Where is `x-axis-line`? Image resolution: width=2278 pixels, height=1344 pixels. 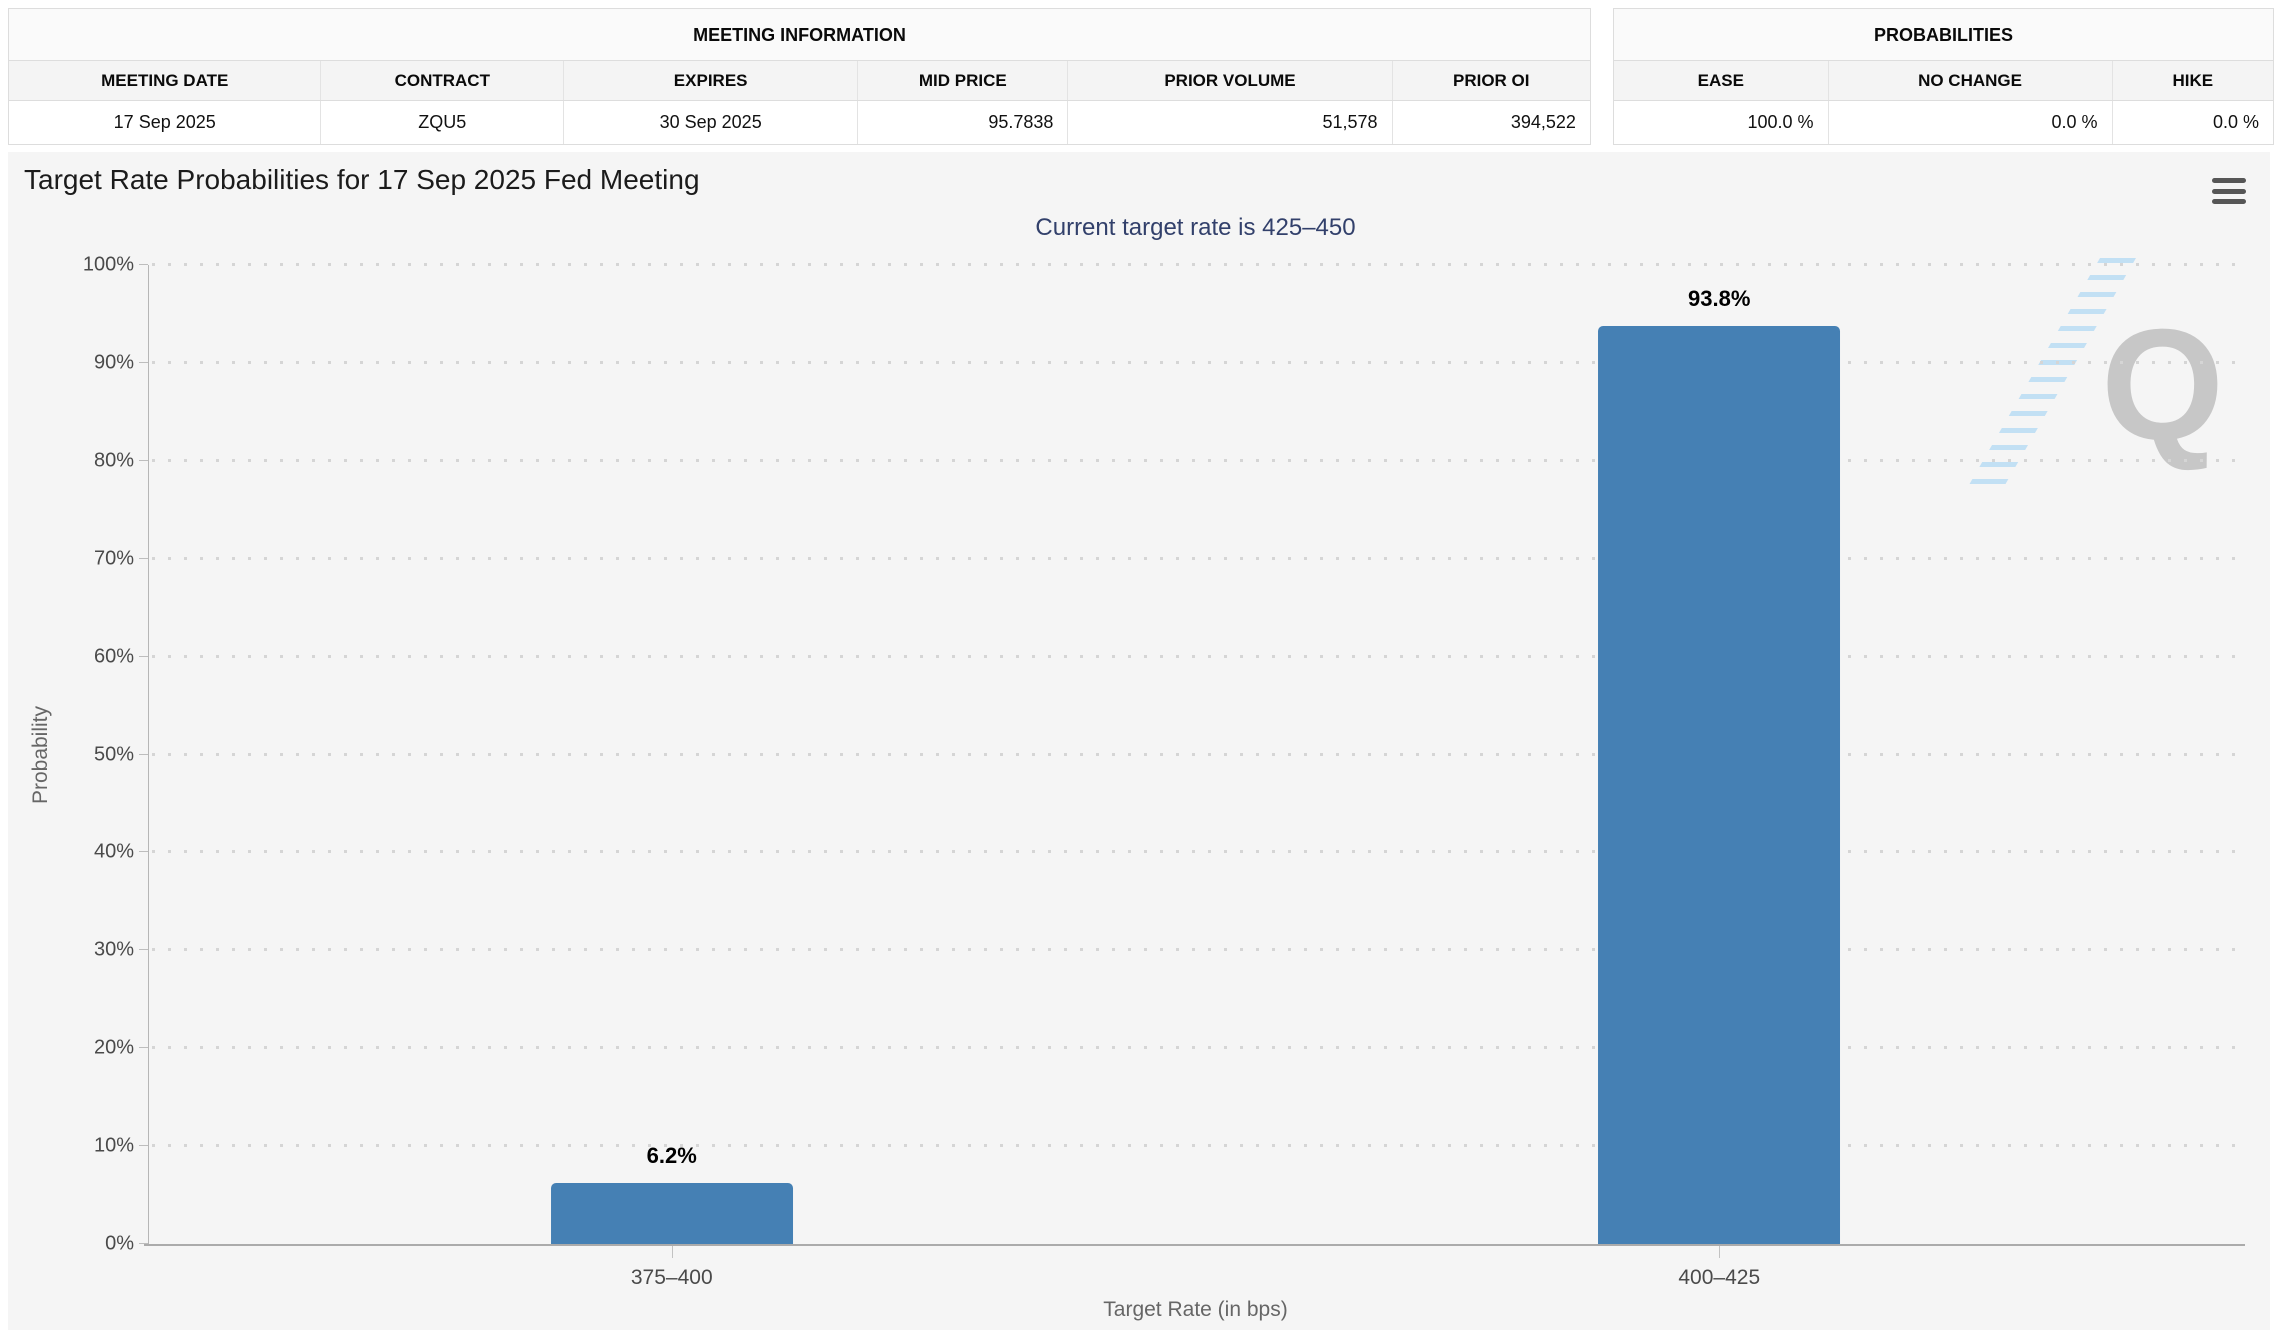
x-axis-line is located at coordinates (1194, 1245).